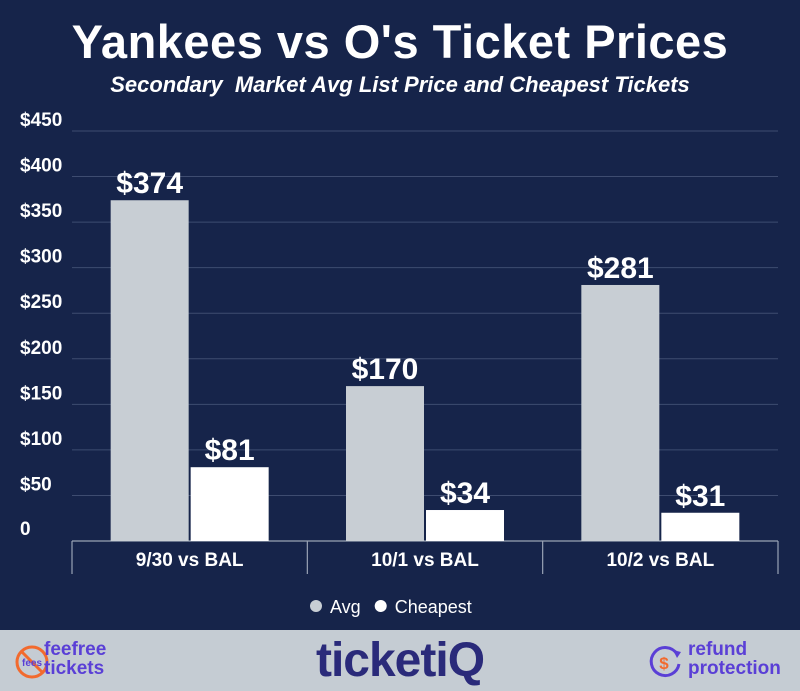  I want to click on refund-dollar-icon: $, so click(665, 662).